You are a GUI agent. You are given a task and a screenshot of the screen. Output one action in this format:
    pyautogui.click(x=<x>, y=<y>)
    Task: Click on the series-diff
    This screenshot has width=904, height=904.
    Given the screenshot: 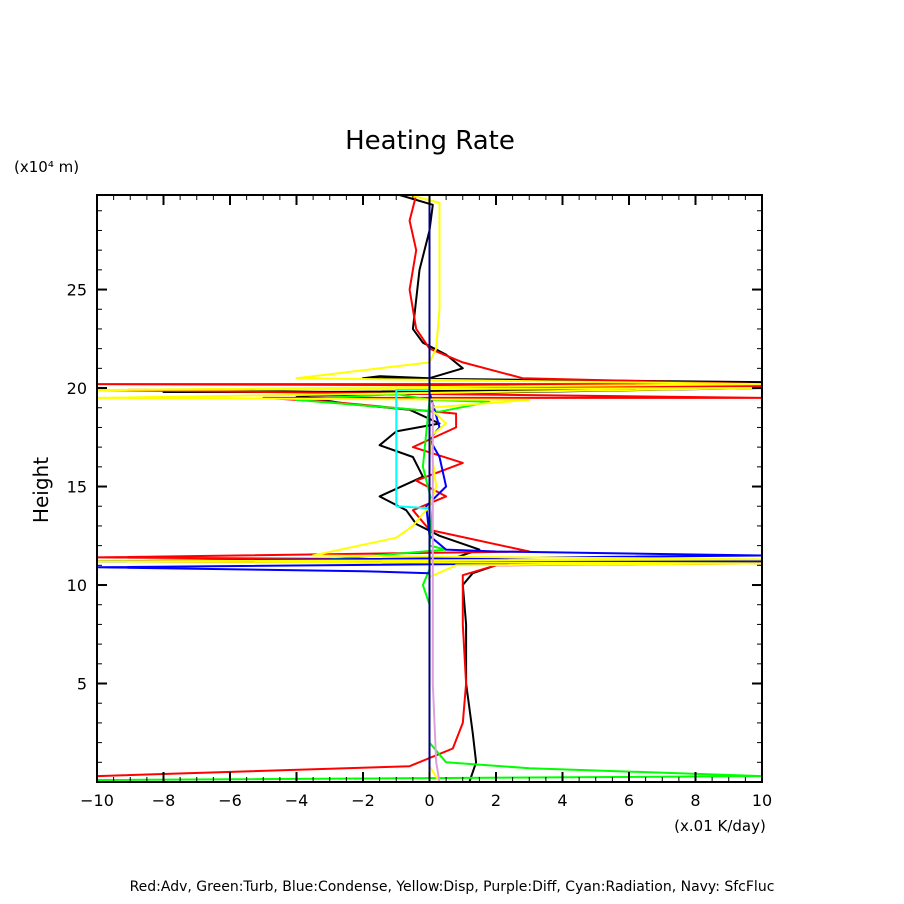 What is the action you would take?
    pyautogui.click(x=436, y=592)
    